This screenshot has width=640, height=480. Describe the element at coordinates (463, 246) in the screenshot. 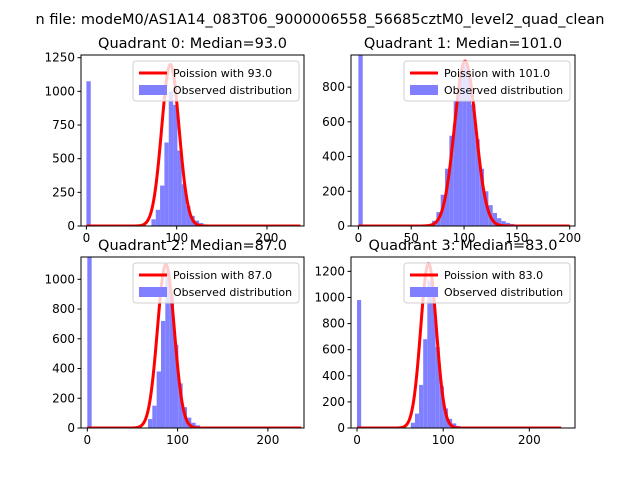

I see `subplot-title: Quadrant 3: Median=83.0` at that location.